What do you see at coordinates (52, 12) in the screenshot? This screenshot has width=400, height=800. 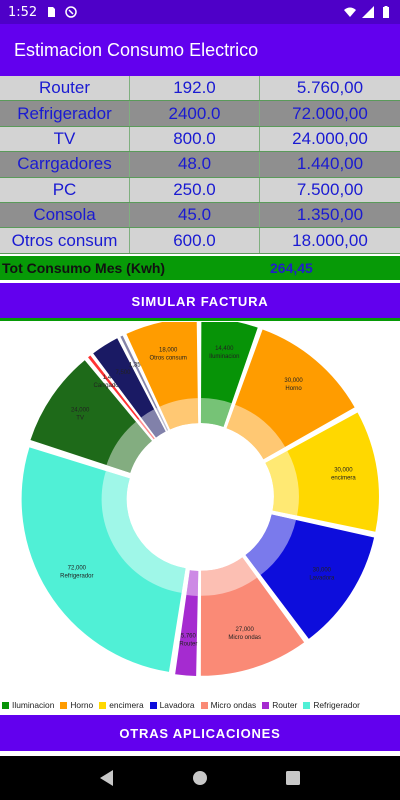 I see `sd-card-icon` at bounding box center [52, 12].